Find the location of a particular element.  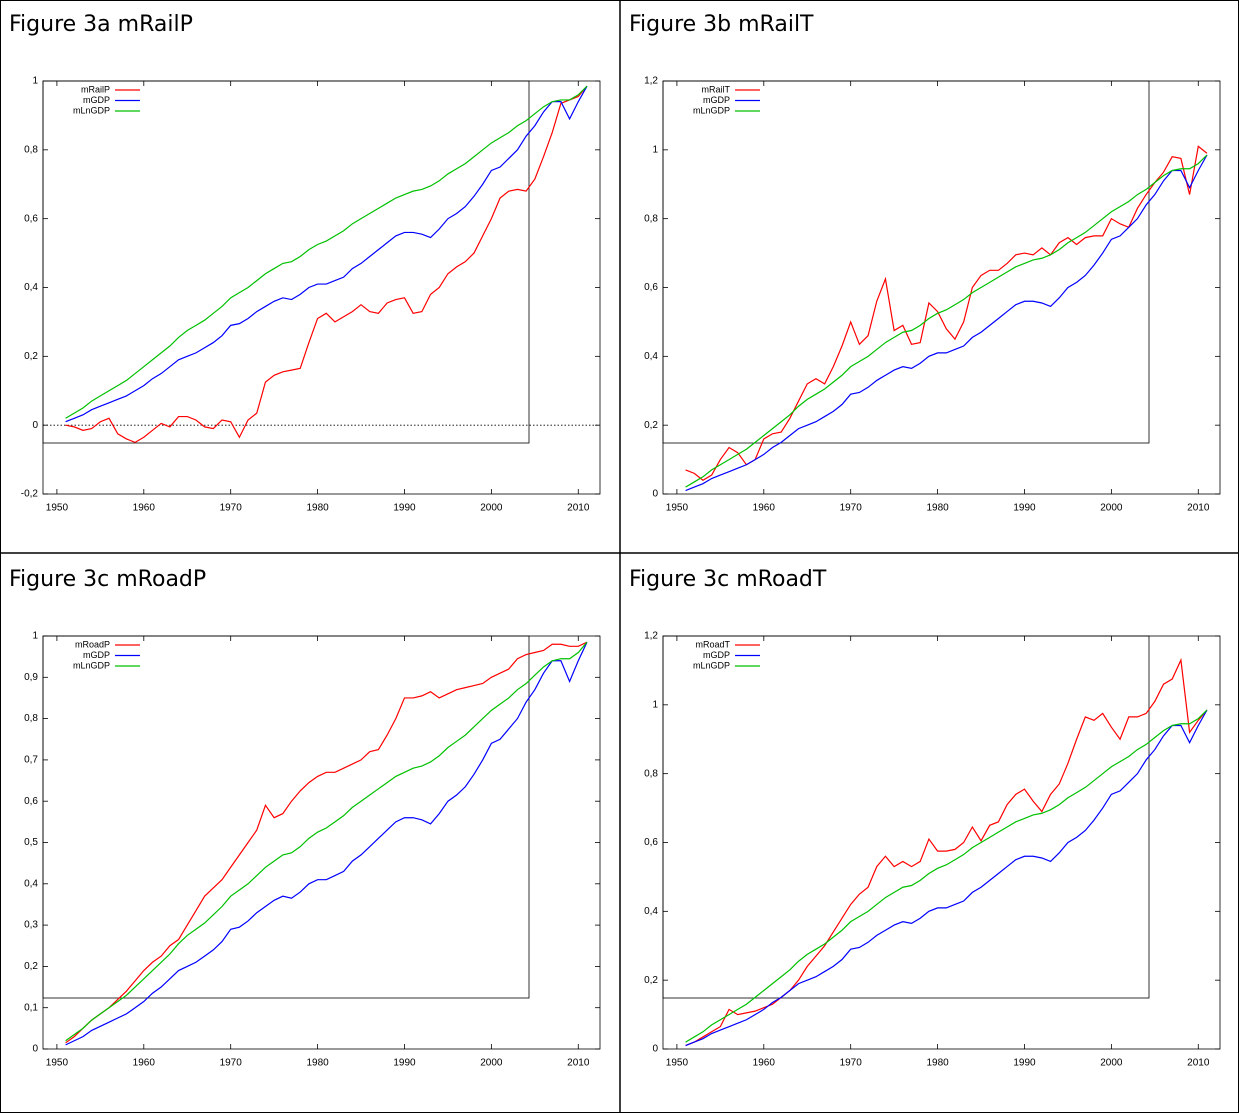

y-tick-label: 0,1 is located at coordinates (31, 1007).